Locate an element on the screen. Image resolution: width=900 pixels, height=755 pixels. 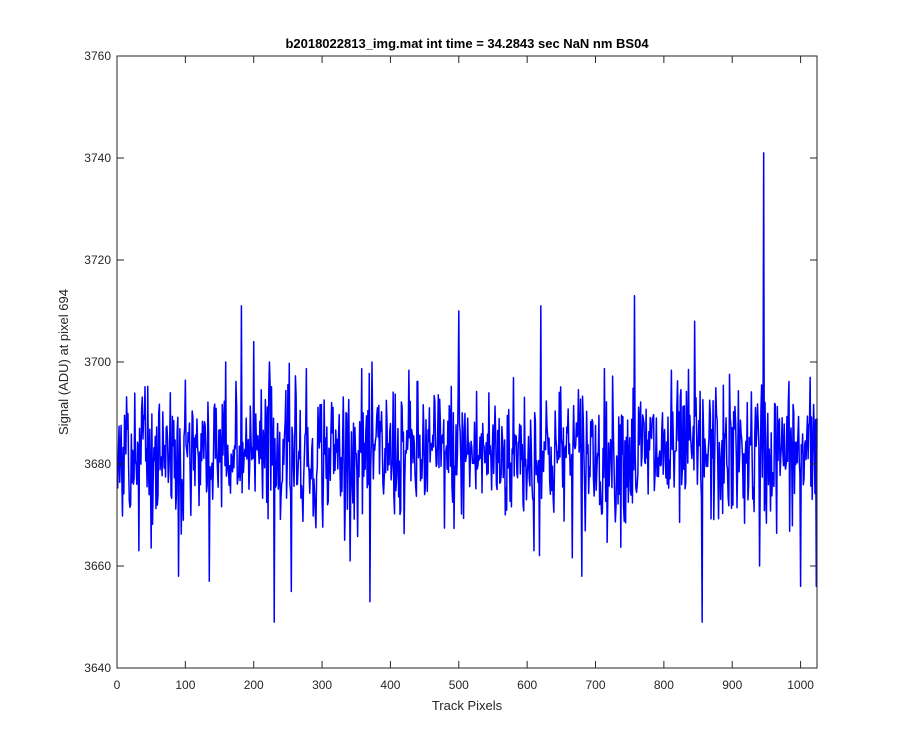
y-tick-label: 3720 is located at coordinates (97, 260).